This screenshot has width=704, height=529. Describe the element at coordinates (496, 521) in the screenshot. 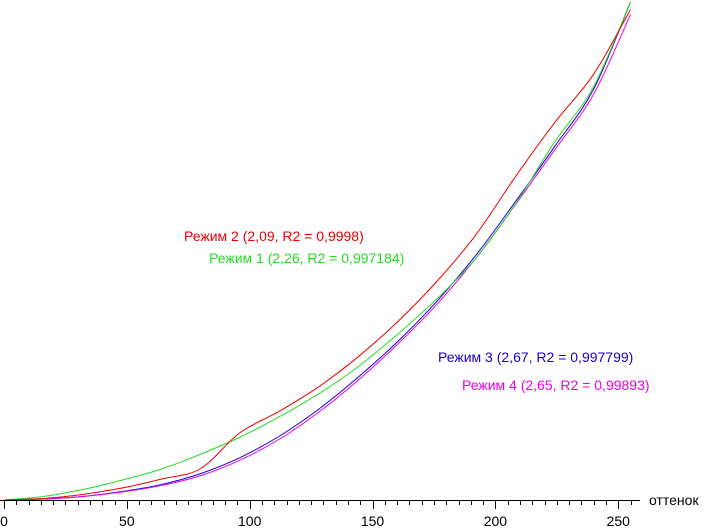

I see `x-tick-label: 200` at that location.